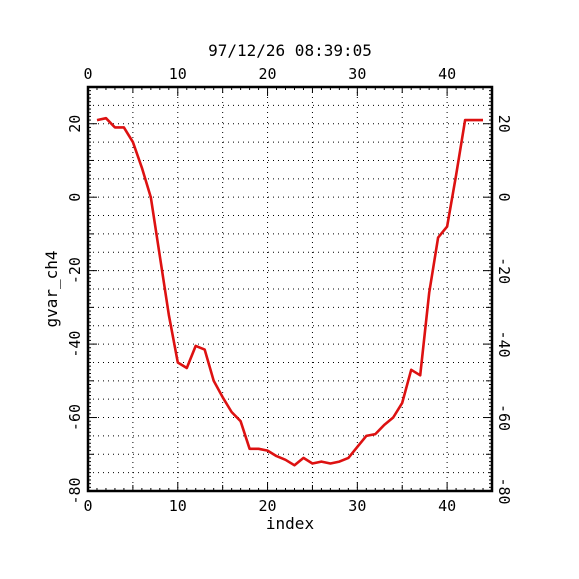 Image resolution: width=579 pixels, height=579 pixels. Describe the element at coordinates (504, 124) in the screenshot. I see `y-tick-label-right: 20` at that location.